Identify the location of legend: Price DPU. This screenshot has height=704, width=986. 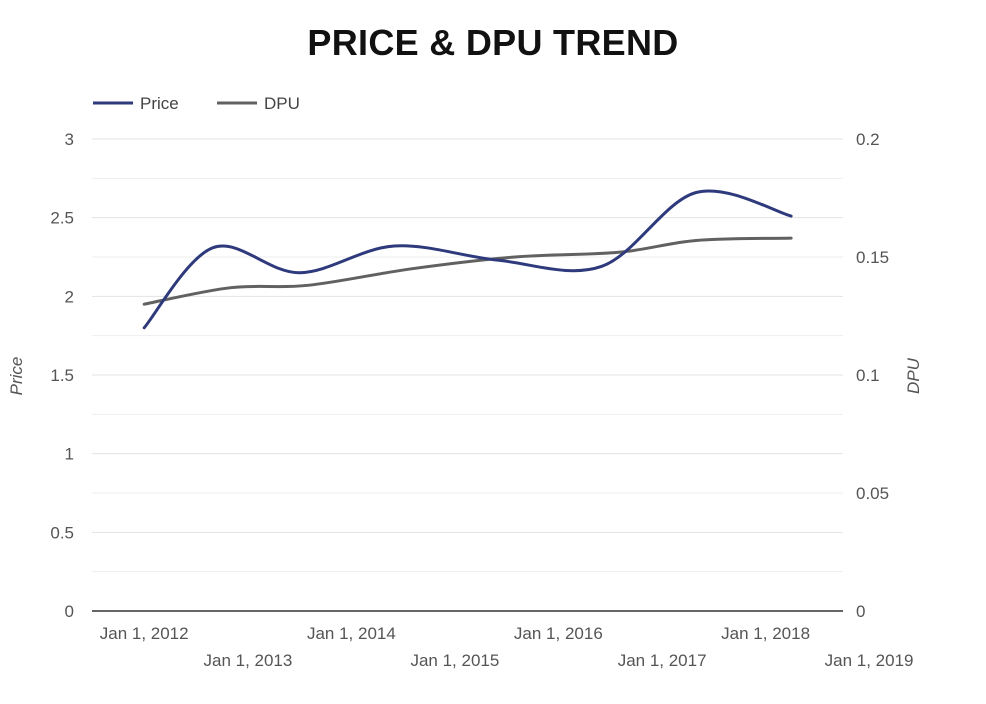
(196, 103).